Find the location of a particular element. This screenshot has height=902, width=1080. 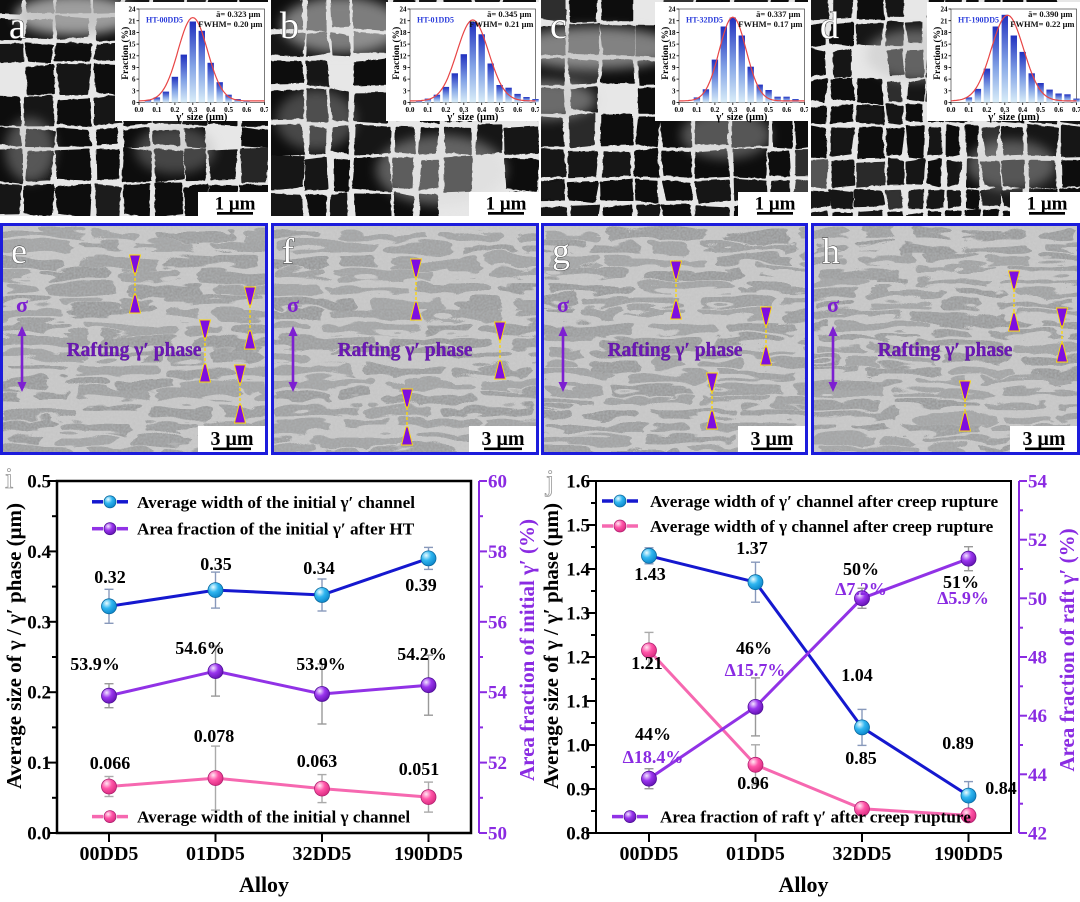

svg-text: ā= 0.345 μm is located at coordinates (509, 14).